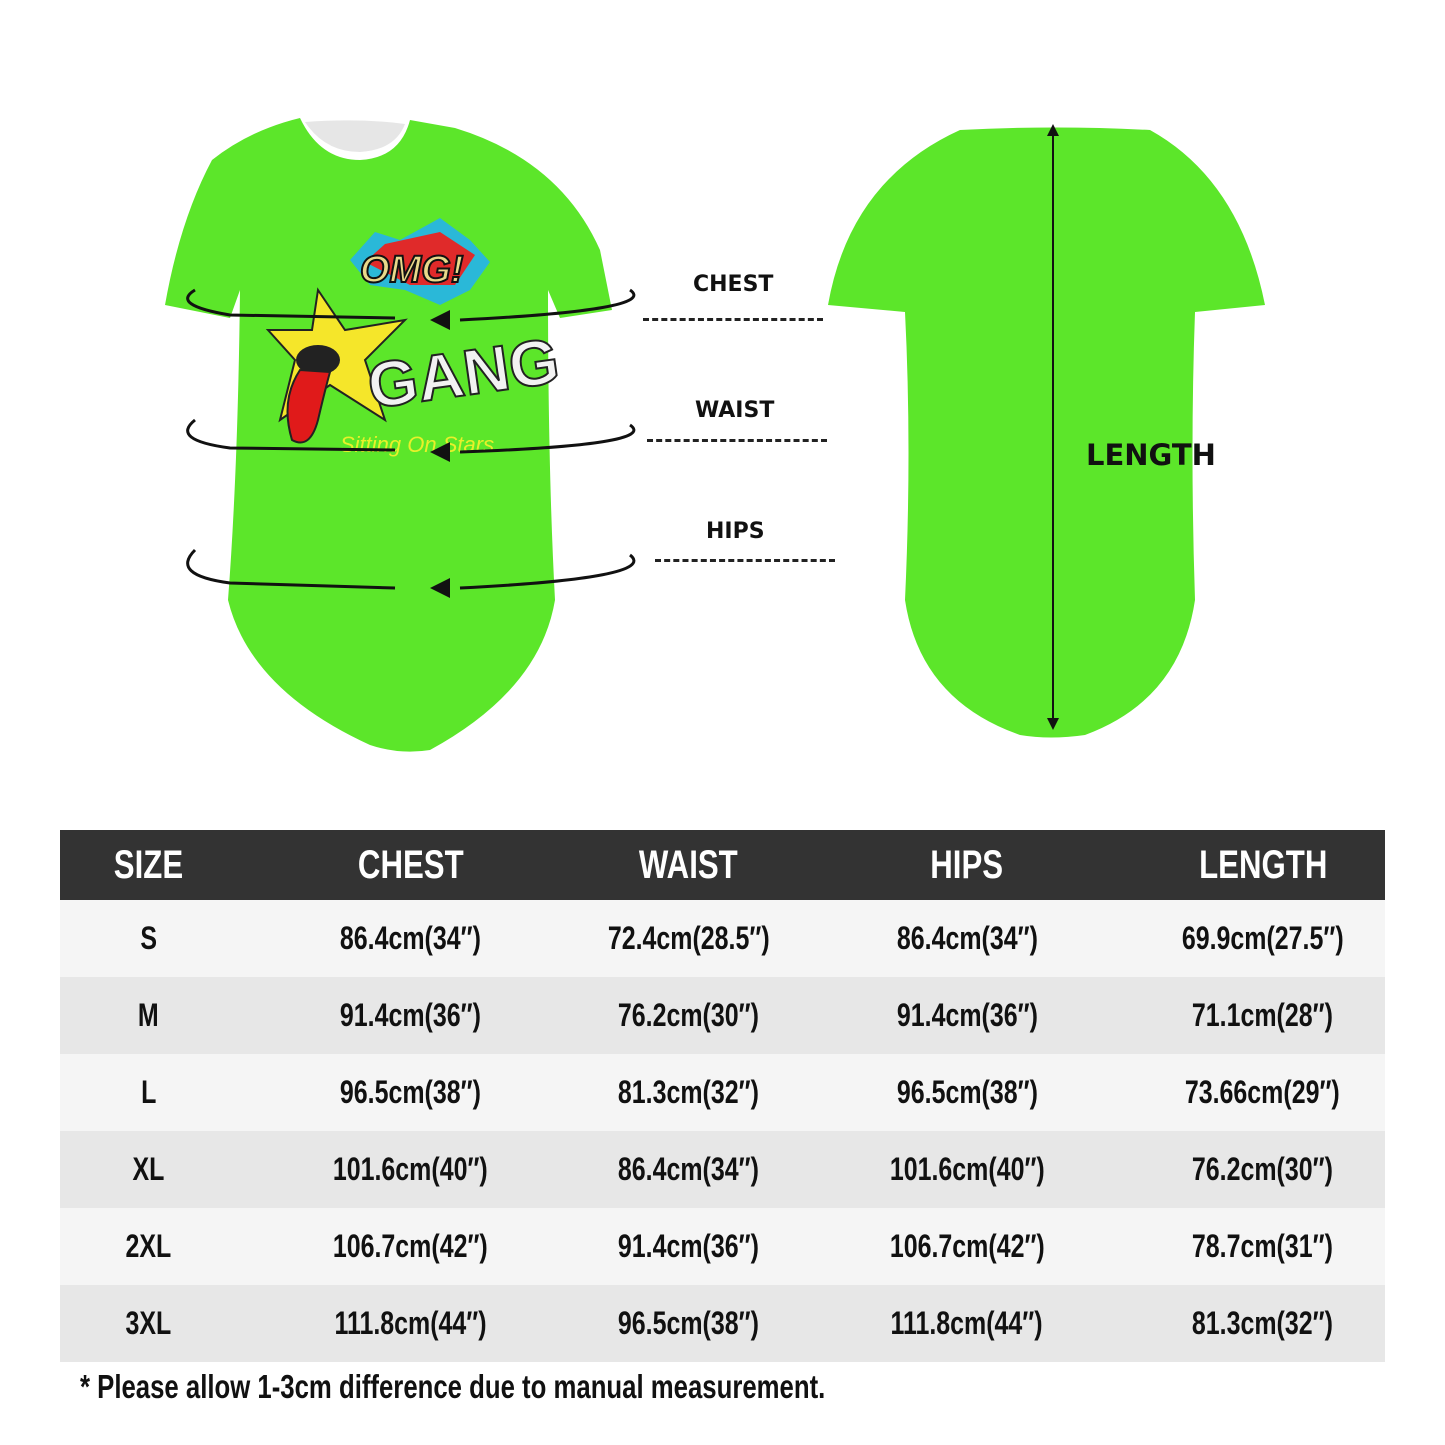 This screenshot has width=1445, height=1445. Describe the element at coordinates (1262, 1015) in the screenshot. I see `table-cell: 71.1cm(28″)` at that location.